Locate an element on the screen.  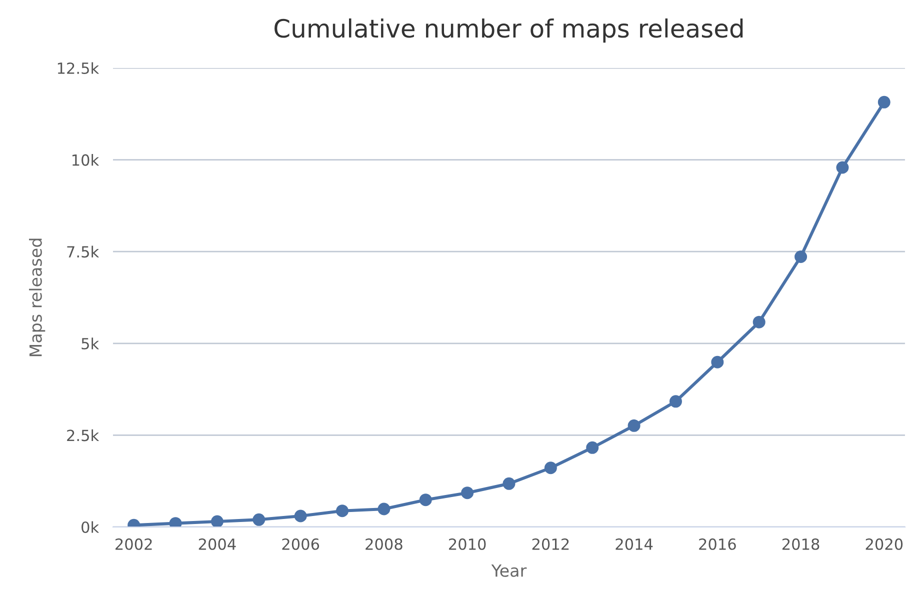
y-tick-label: 5k is located at coordinates (91, 344).